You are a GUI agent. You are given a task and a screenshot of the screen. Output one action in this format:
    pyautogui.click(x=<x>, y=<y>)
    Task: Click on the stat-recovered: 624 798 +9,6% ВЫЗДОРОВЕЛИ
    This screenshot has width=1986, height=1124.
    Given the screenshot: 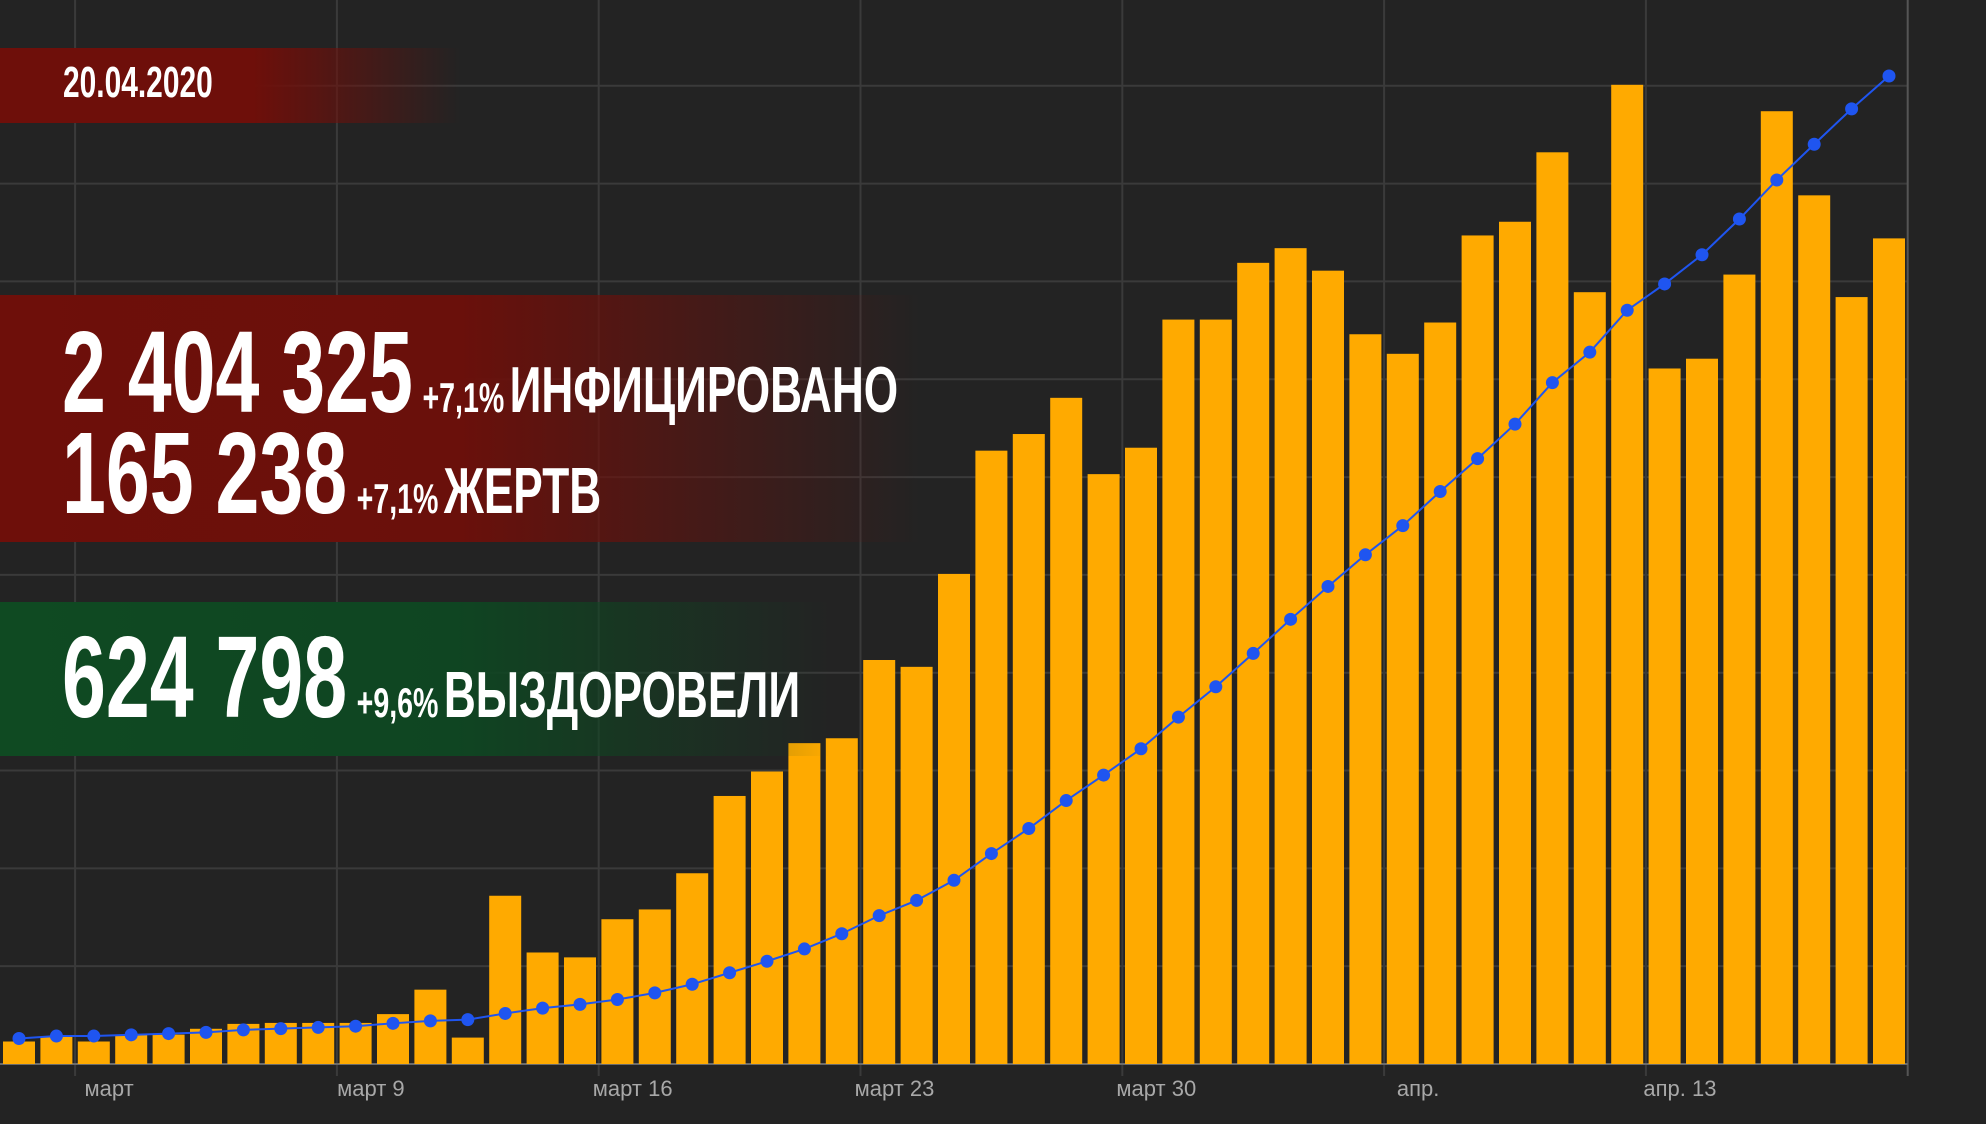 What is the action you would take?
    pyautogui.click(x=431, y=677)
    